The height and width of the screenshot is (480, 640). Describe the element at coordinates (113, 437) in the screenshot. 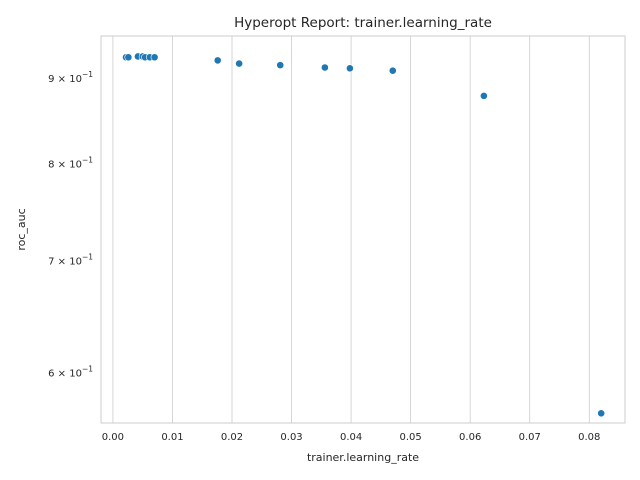

I see `x-tick-label: 0.00` at that location.